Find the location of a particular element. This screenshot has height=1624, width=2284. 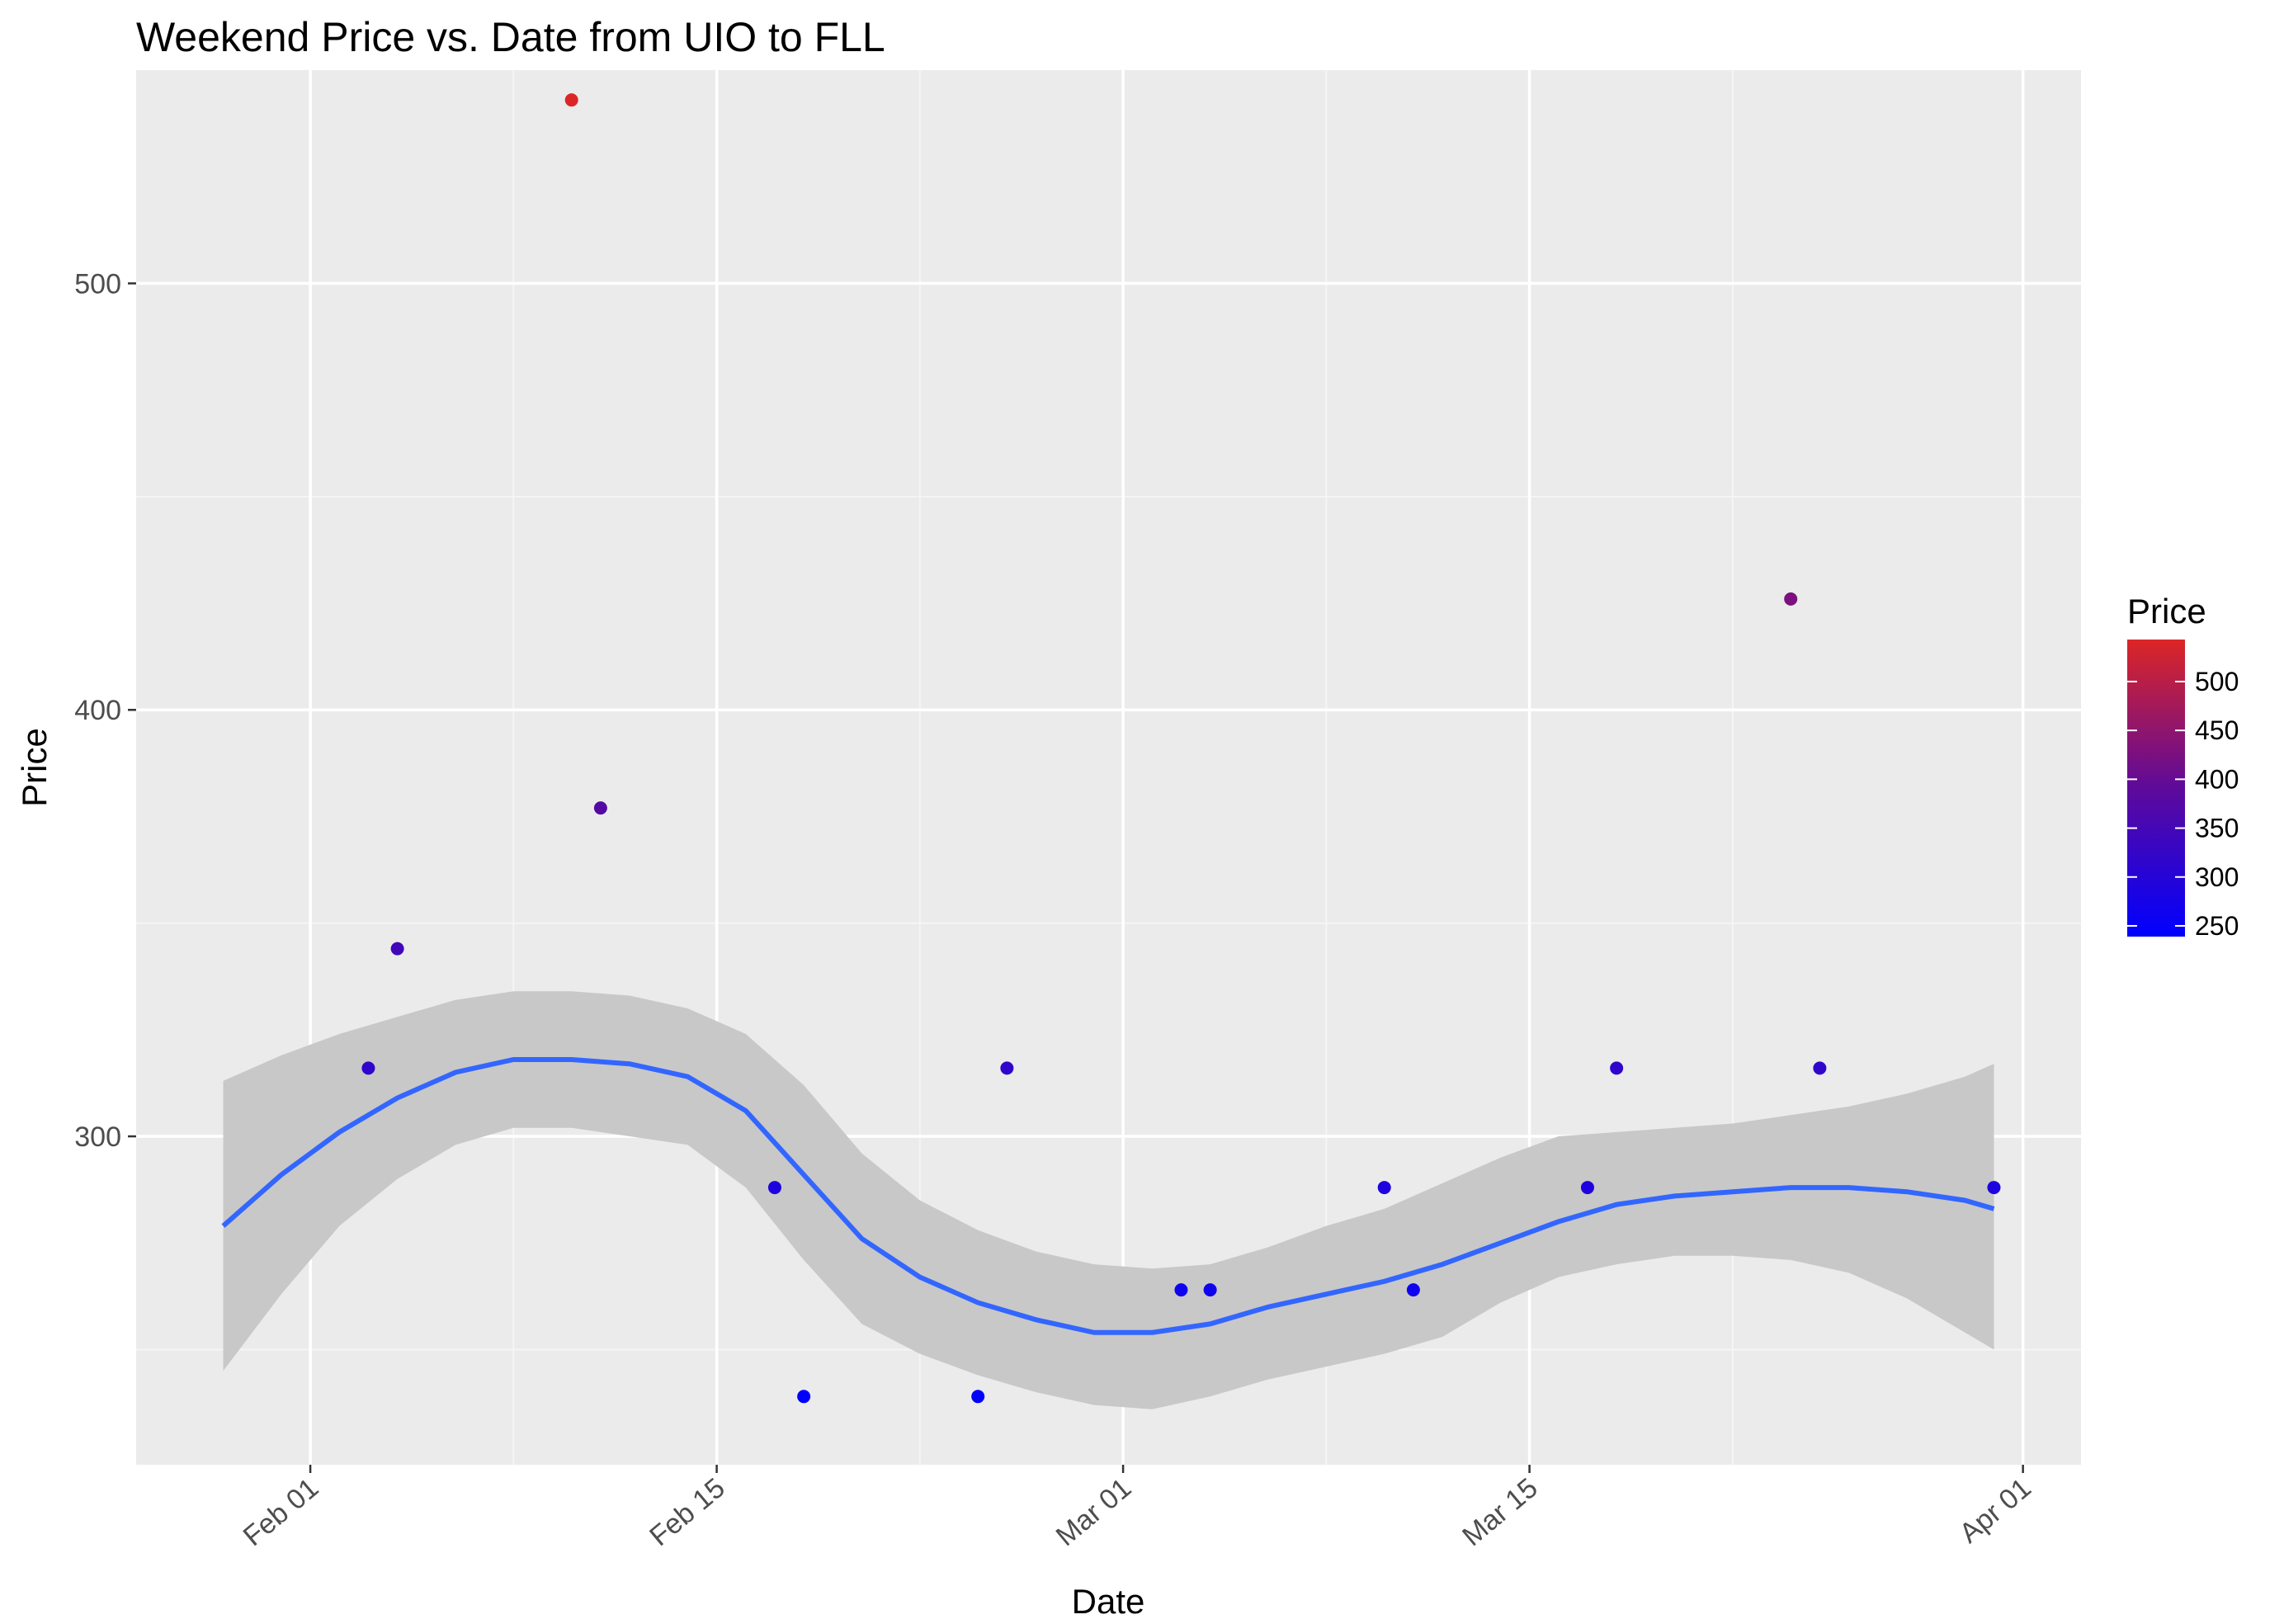

x-tick-label: Mar 15 is located at coordinates (1499, 1512).